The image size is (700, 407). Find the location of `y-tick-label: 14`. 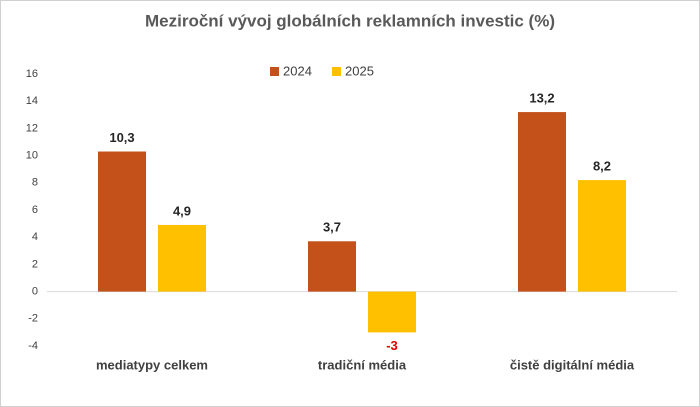

y-tick-label: 14 is located at coordinates (32, 101).